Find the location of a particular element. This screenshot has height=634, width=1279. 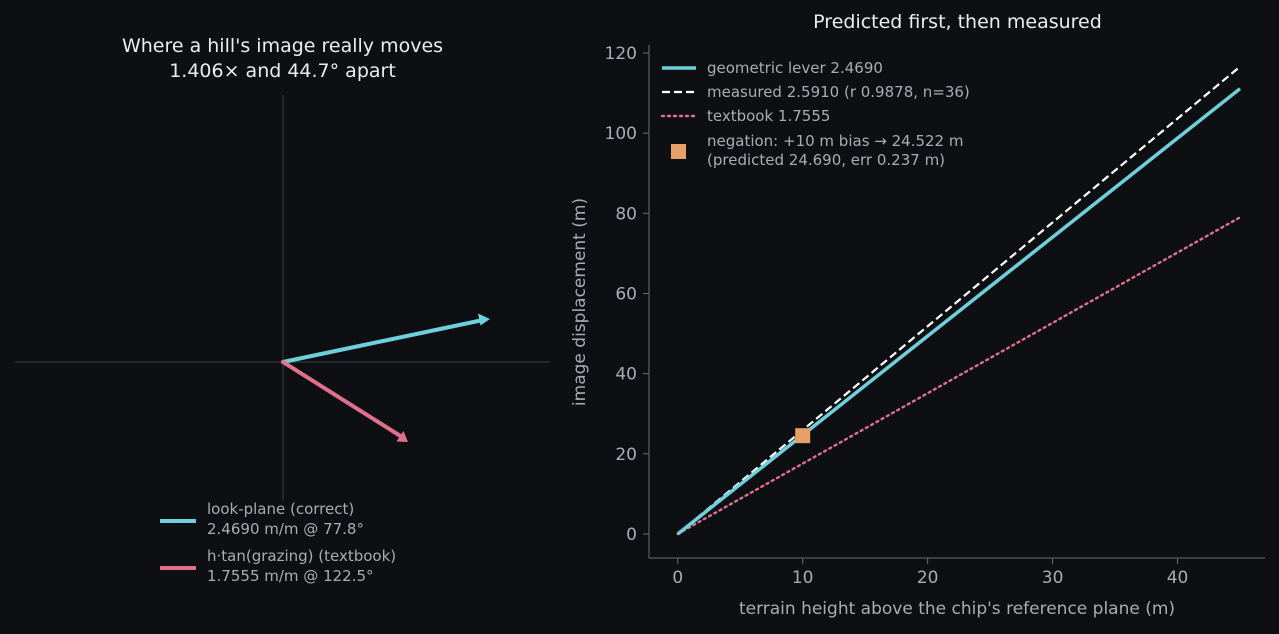

textbook-vector-arrow is located at coordinates (342, 399).